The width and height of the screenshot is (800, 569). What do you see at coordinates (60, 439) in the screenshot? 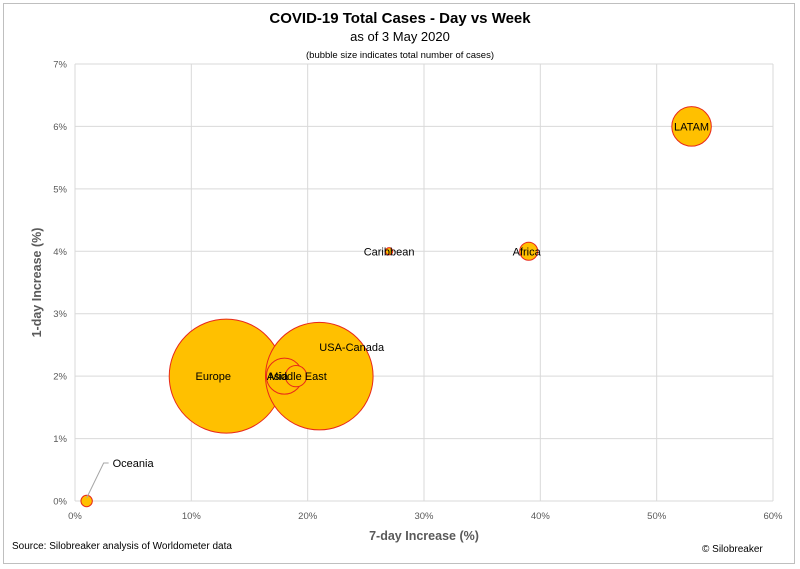
I see `y-tick-label: 1%` at bounding box center [60, 439].